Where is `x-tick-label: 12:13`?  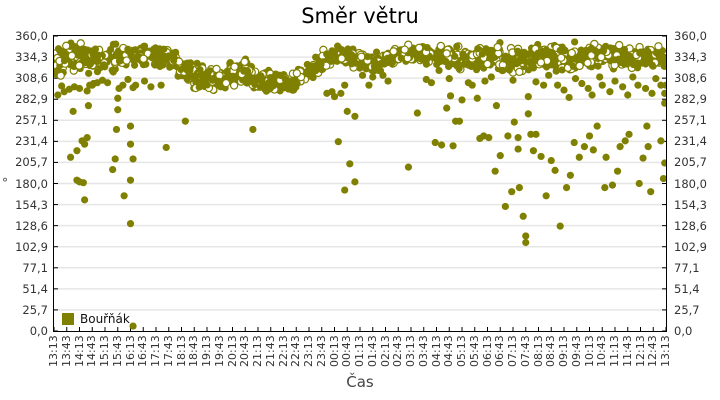 x-tick-label: 12:13 is located at coordinates (640, 351).